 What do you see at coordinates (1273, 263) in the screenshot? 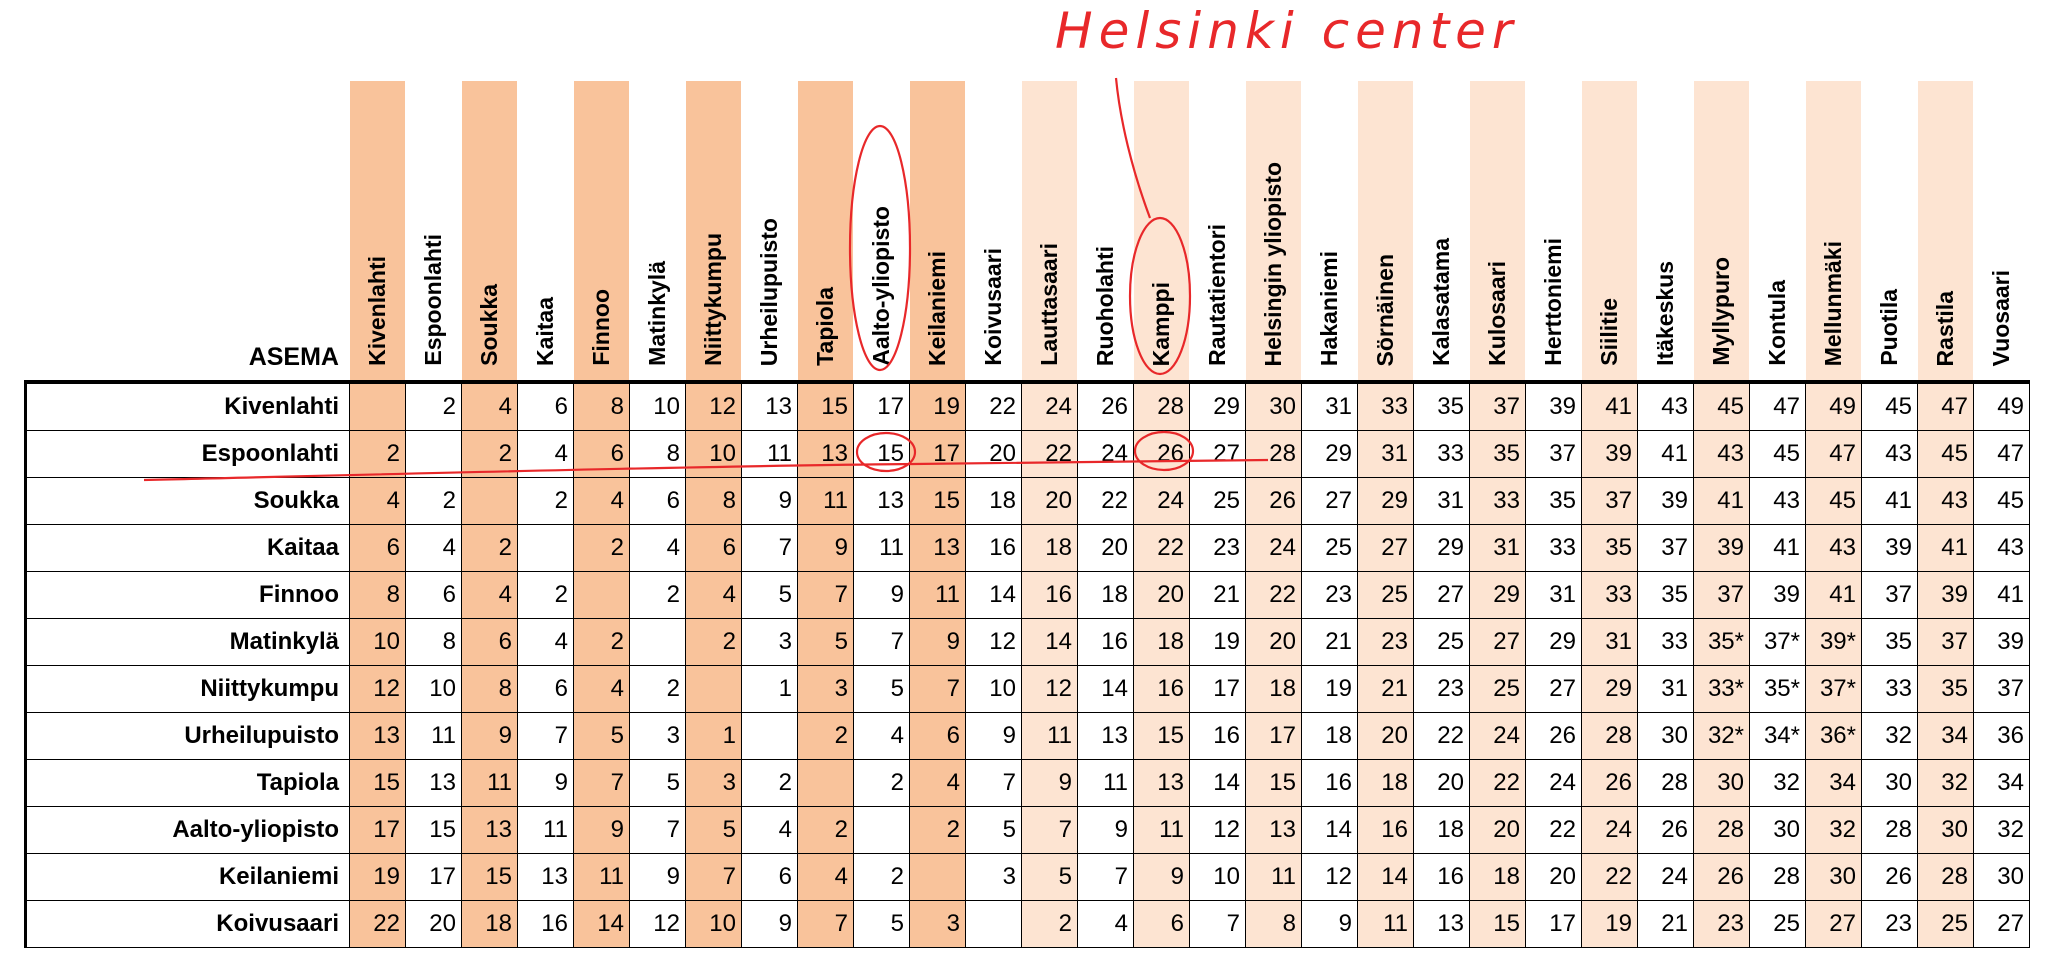
I see `column-header-text: Helsingin yliopisto` at bounding box center [1273, 263].